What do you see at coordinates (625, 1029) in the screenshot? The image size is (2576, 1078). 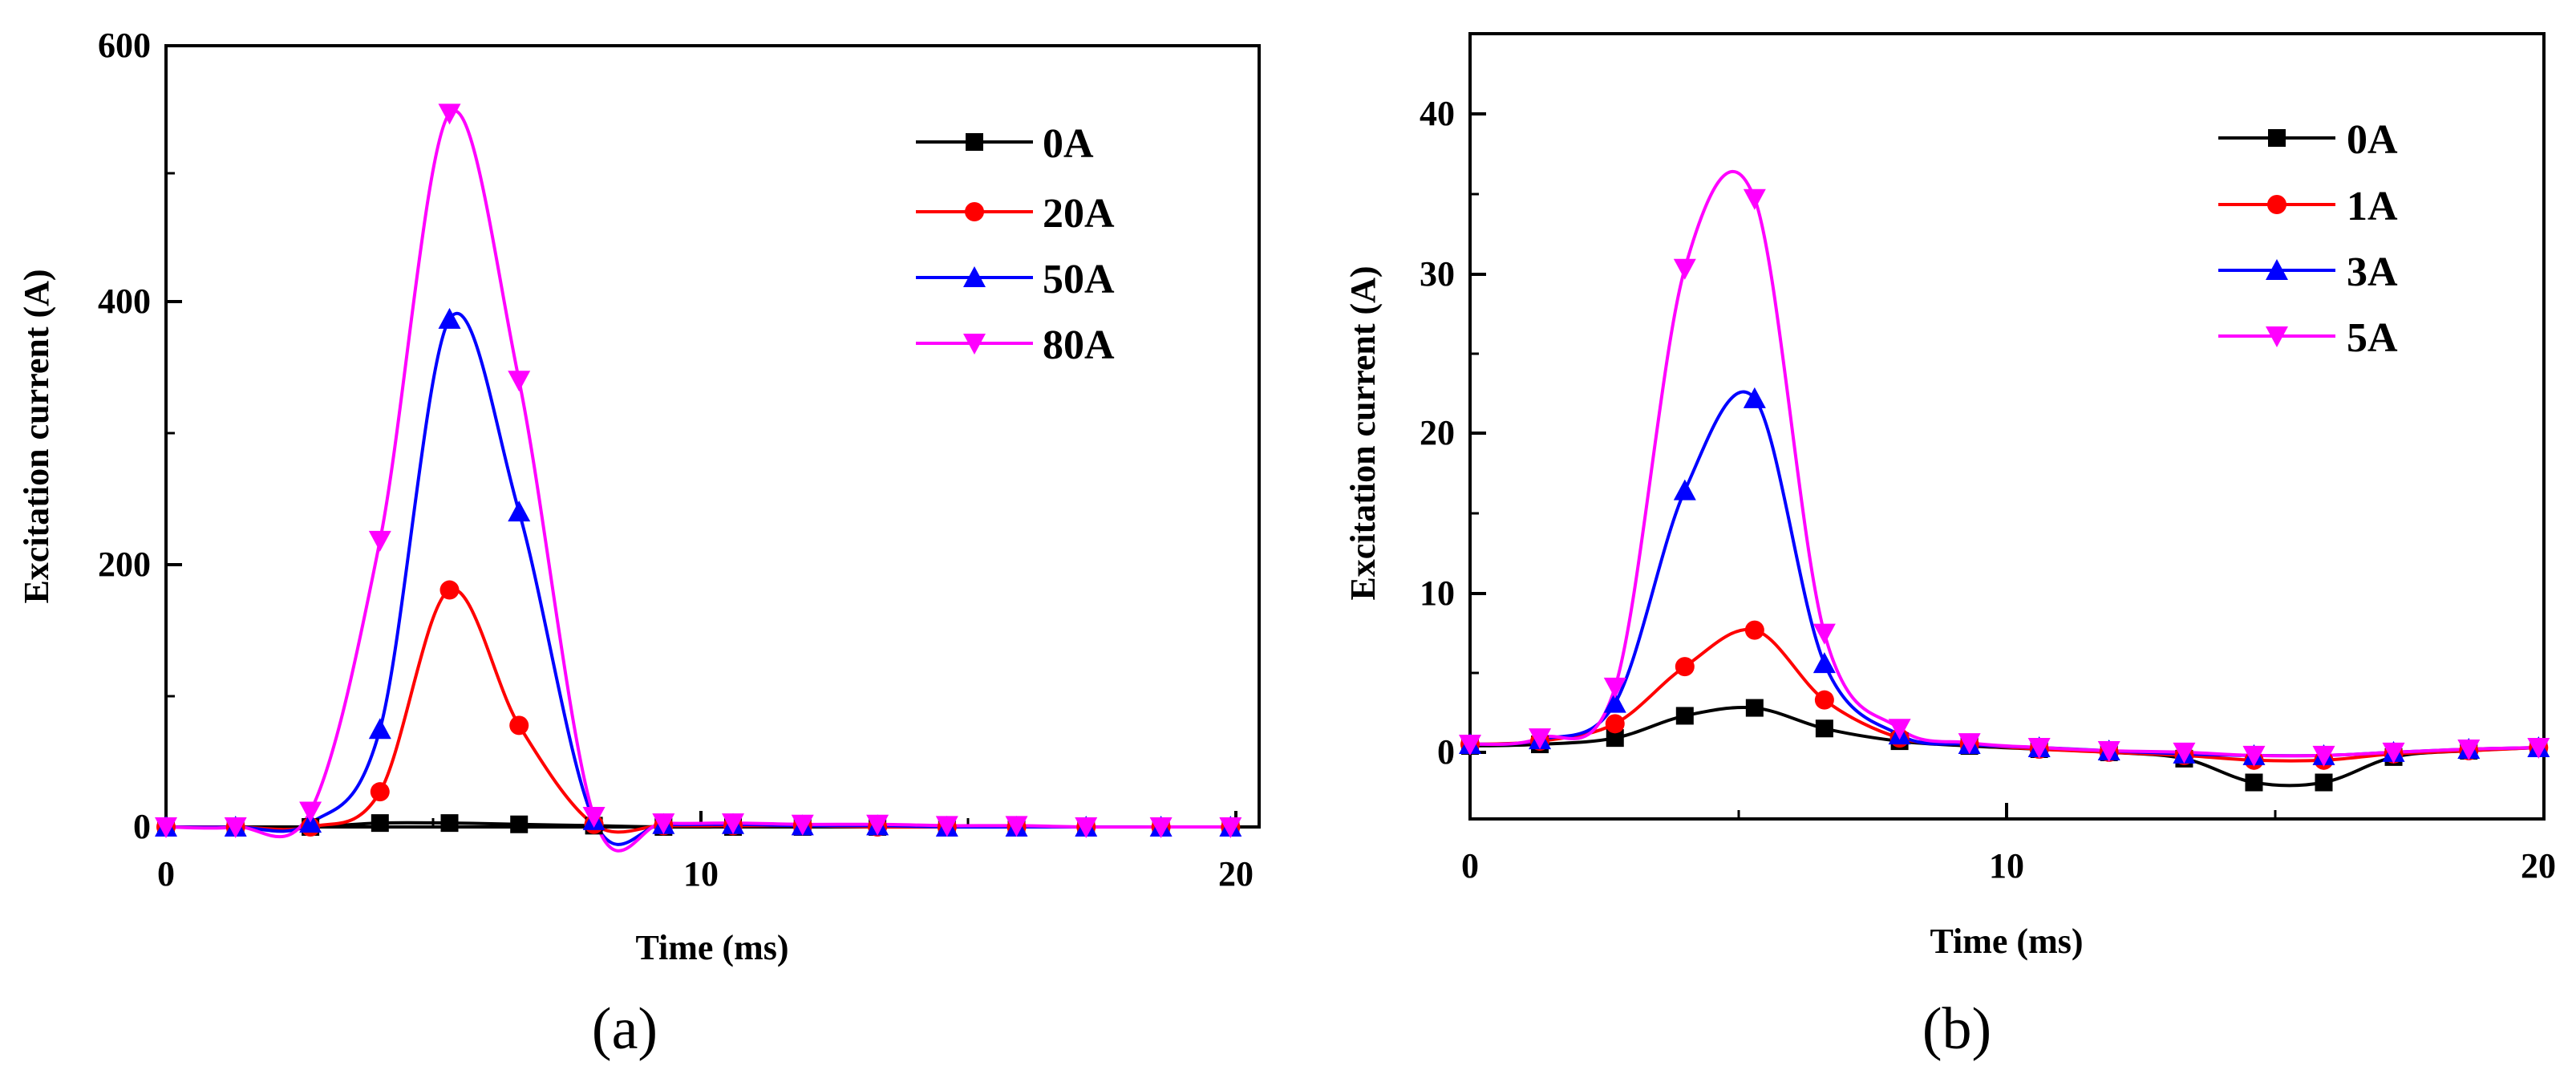 I see `panel-label-a: (a)` at bounding box center [625, 1029].